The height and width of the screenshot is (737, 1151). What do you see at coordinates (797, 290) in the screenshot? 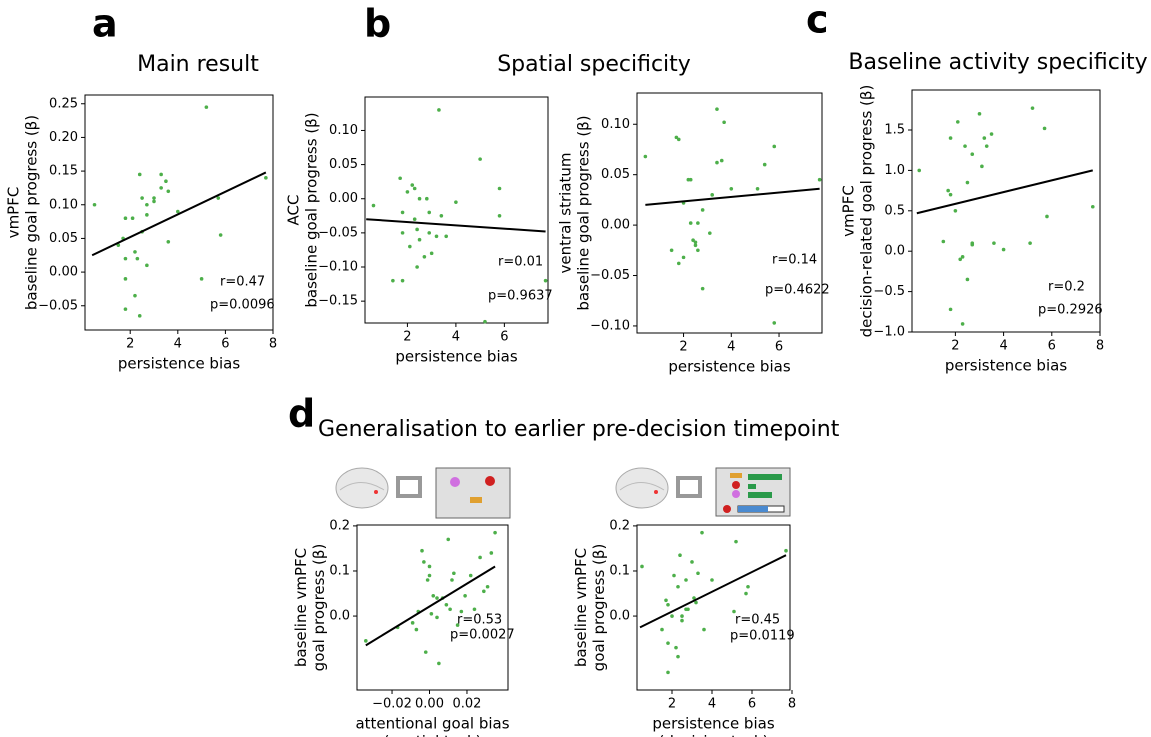
I see `annotation: p=0.4622` at bounding box center [797, 290].